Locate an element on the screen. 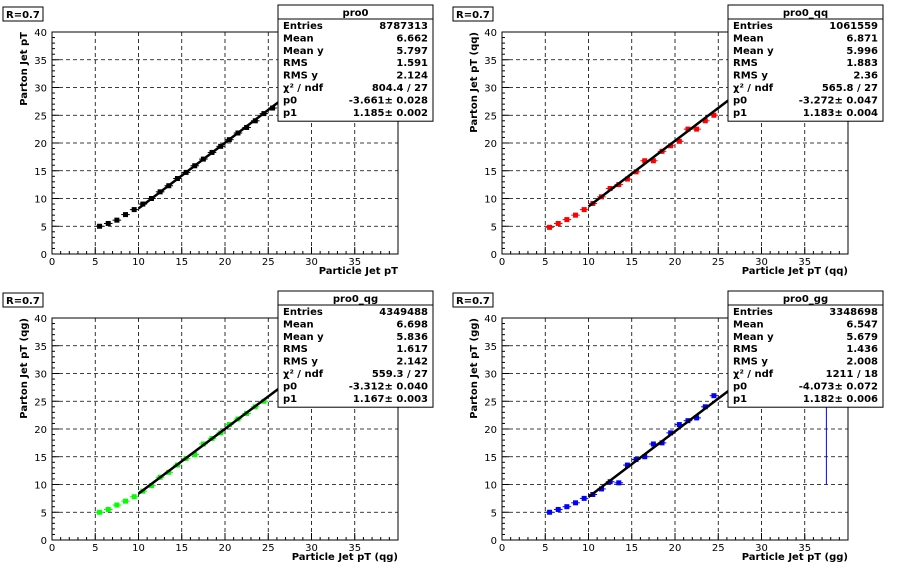  y-tick-label: 40 is located at coordinates (490, 319).